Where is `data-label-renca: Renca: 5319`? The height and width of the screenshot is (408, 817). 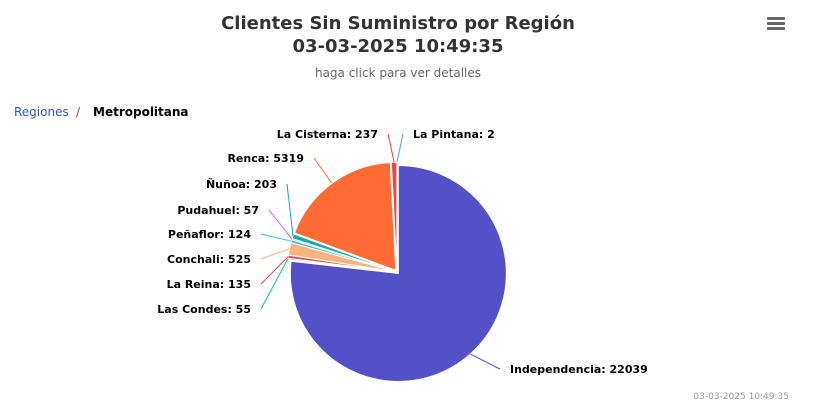
data-label-renca: Renca: 5319 is located at coordinates (265, 158).